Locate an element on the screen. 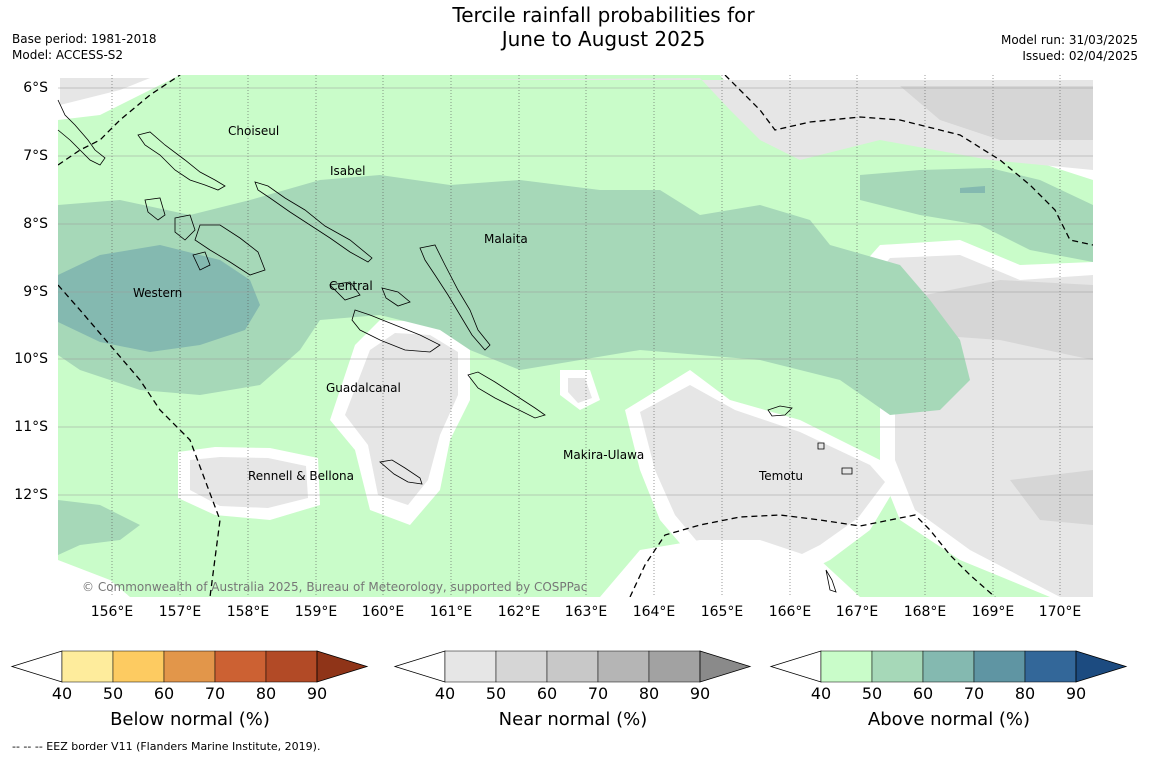  near-colorbar-tick-70: 70 is located at coordinates (598, 693).